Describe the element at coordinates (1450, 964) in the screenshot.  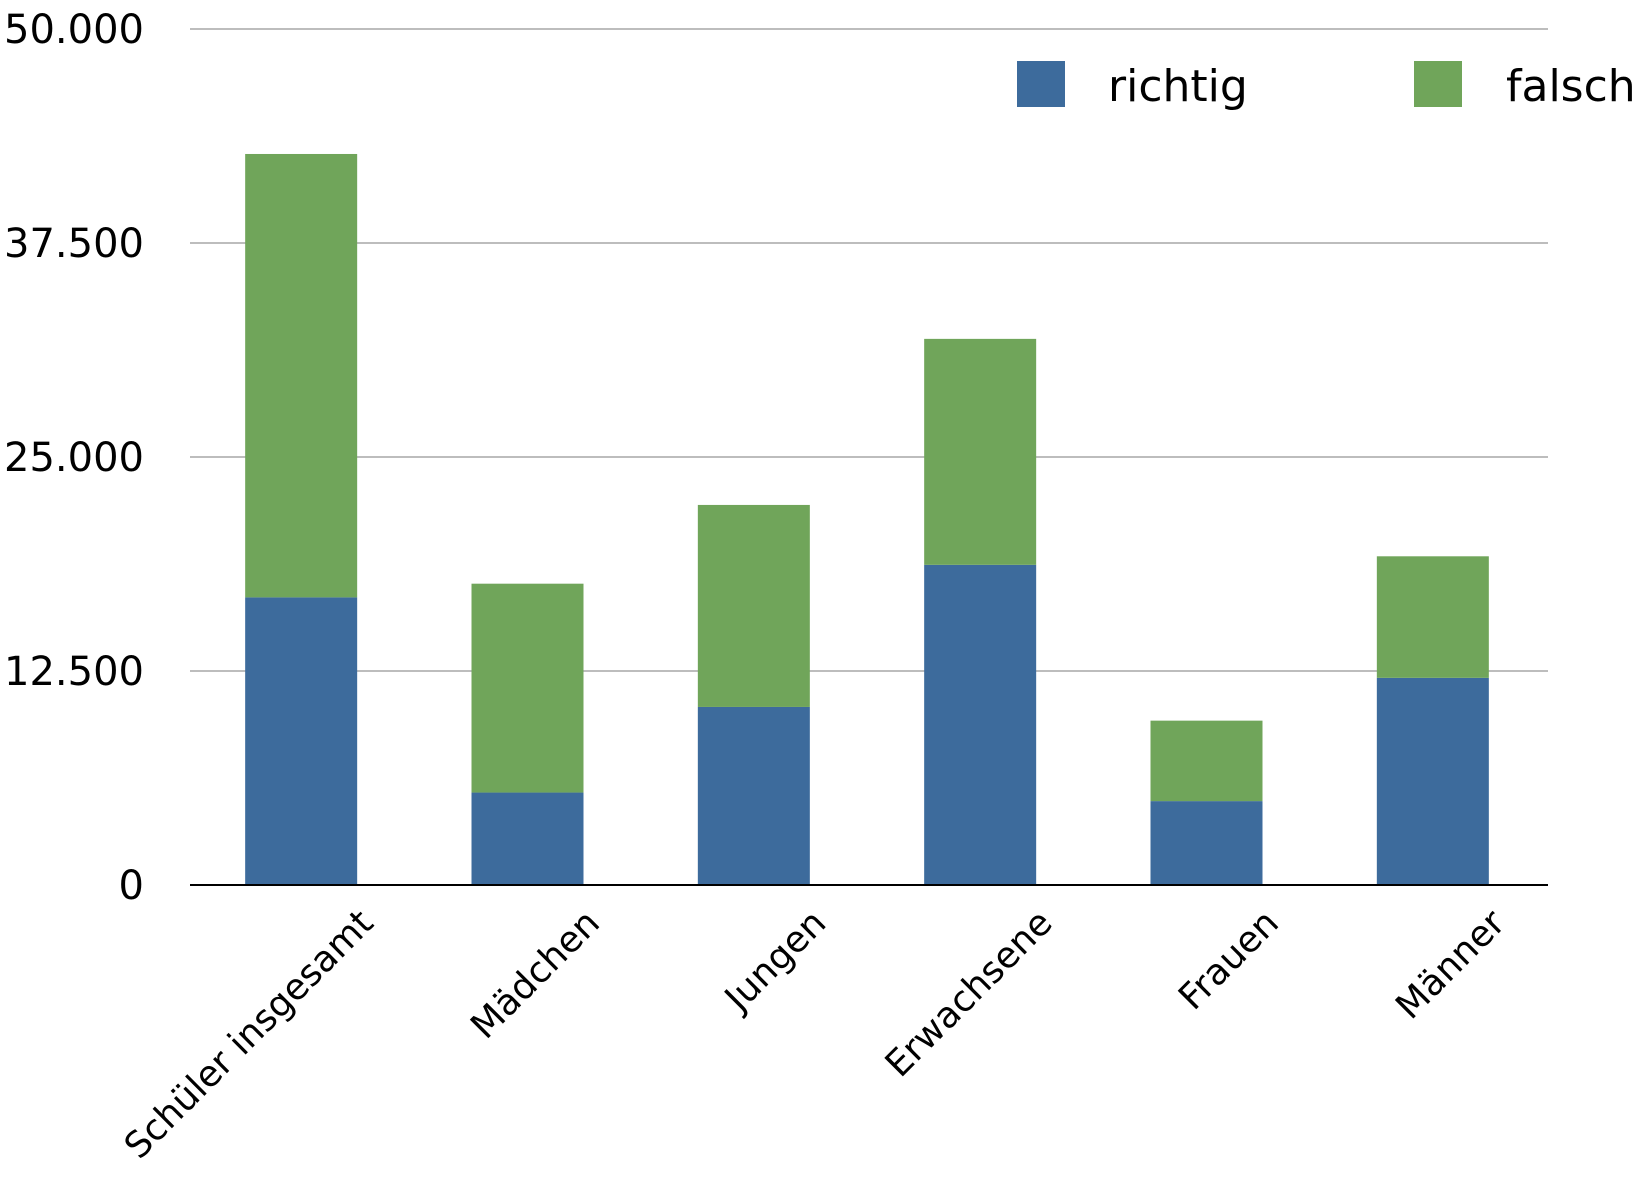
I see `x-tick-label: Männer` at that location.